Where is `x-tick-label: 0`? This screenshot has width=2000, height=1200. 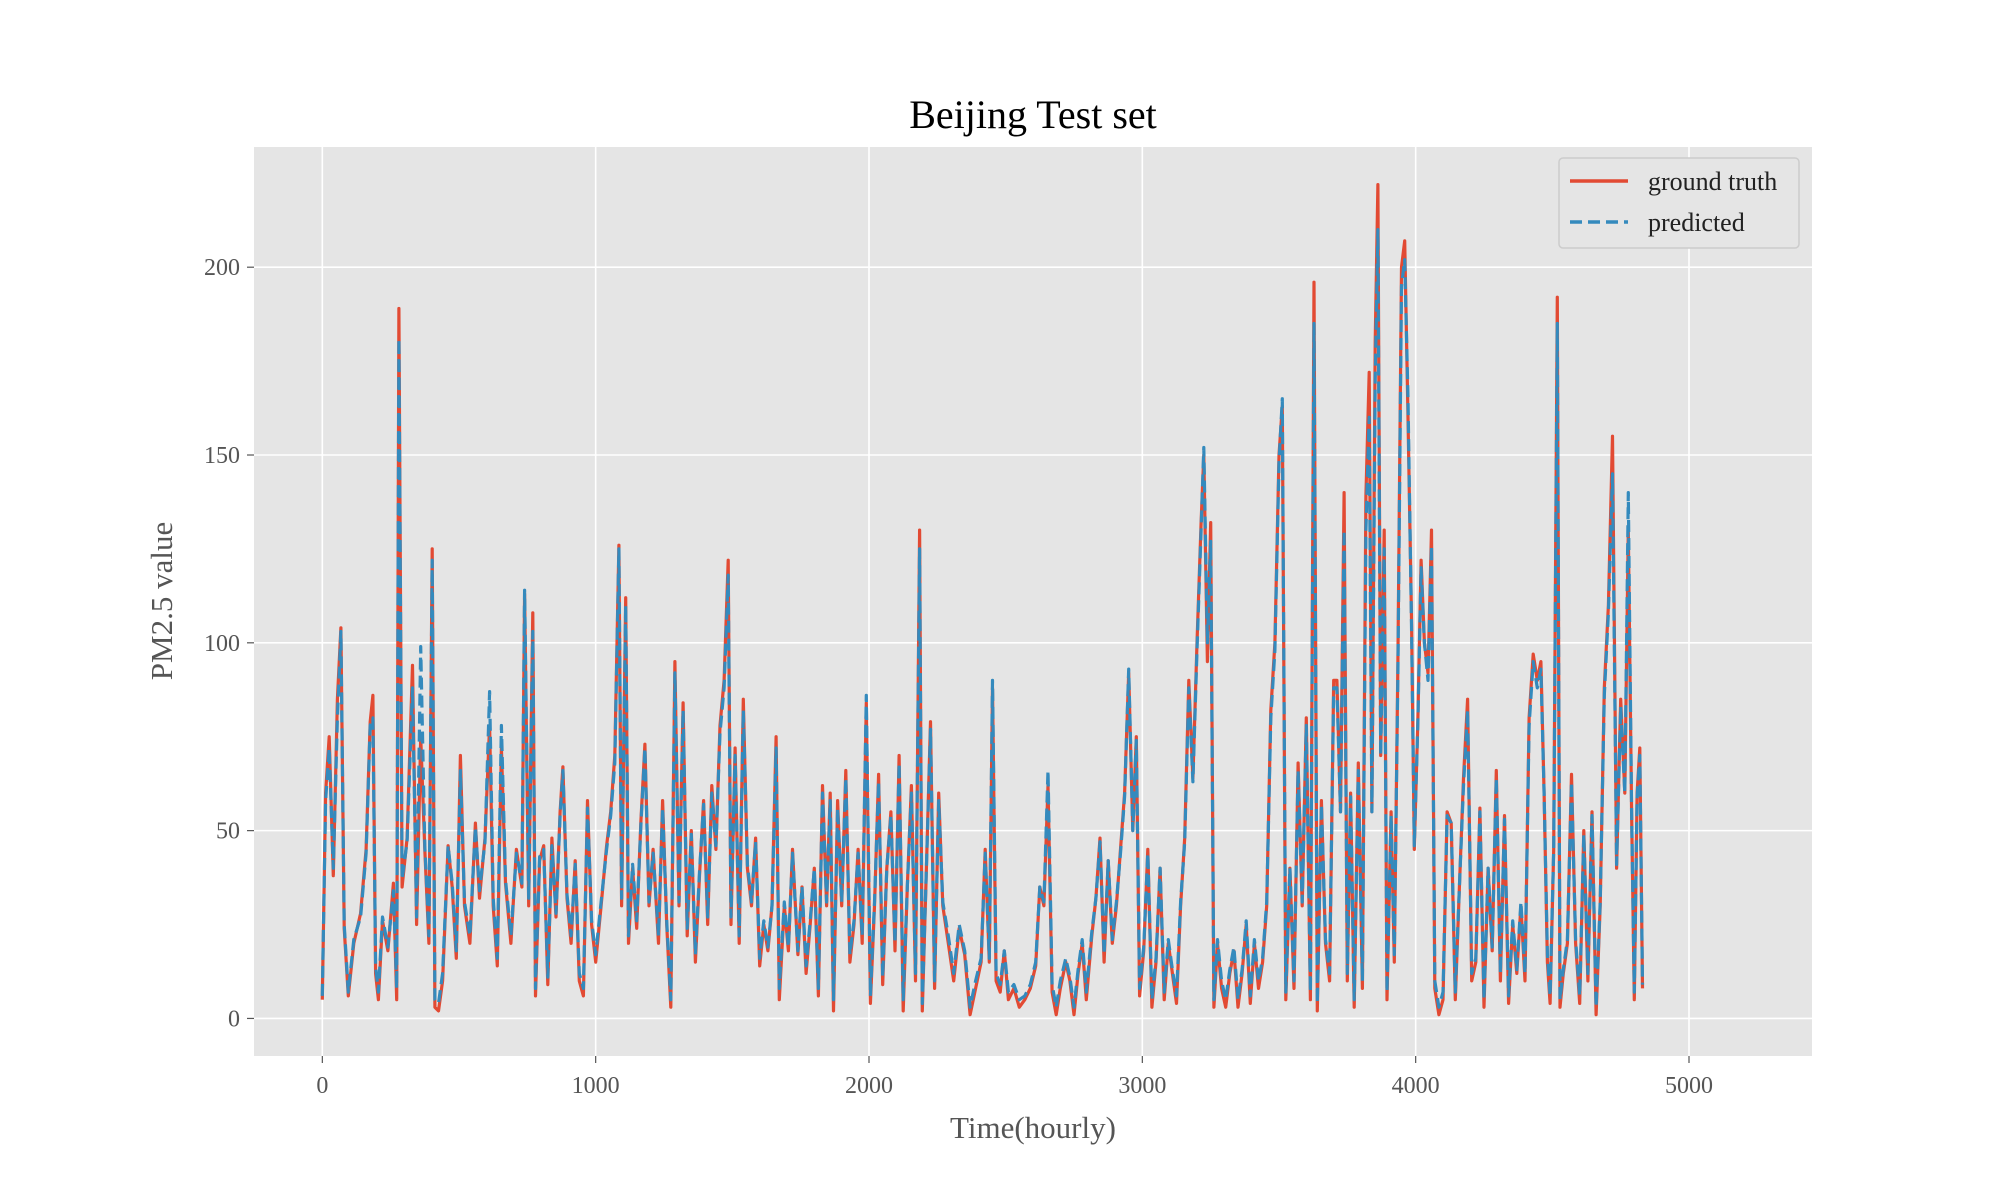
x-tick-label: 0 is located at coordinates (322, 1086).